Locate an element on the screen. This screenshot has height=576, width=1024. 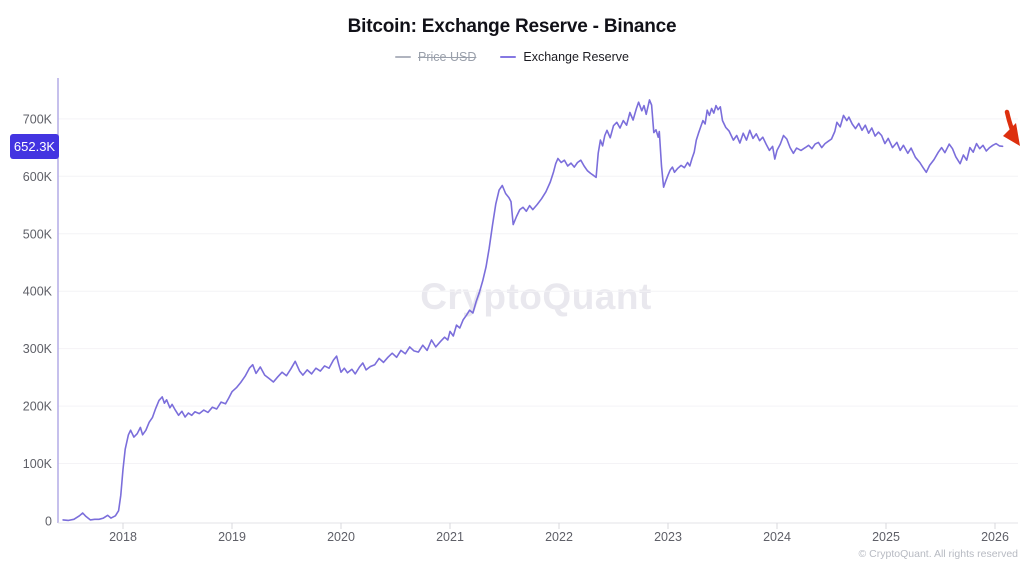
red-arrow-head is located at coordinates (1011, 134).